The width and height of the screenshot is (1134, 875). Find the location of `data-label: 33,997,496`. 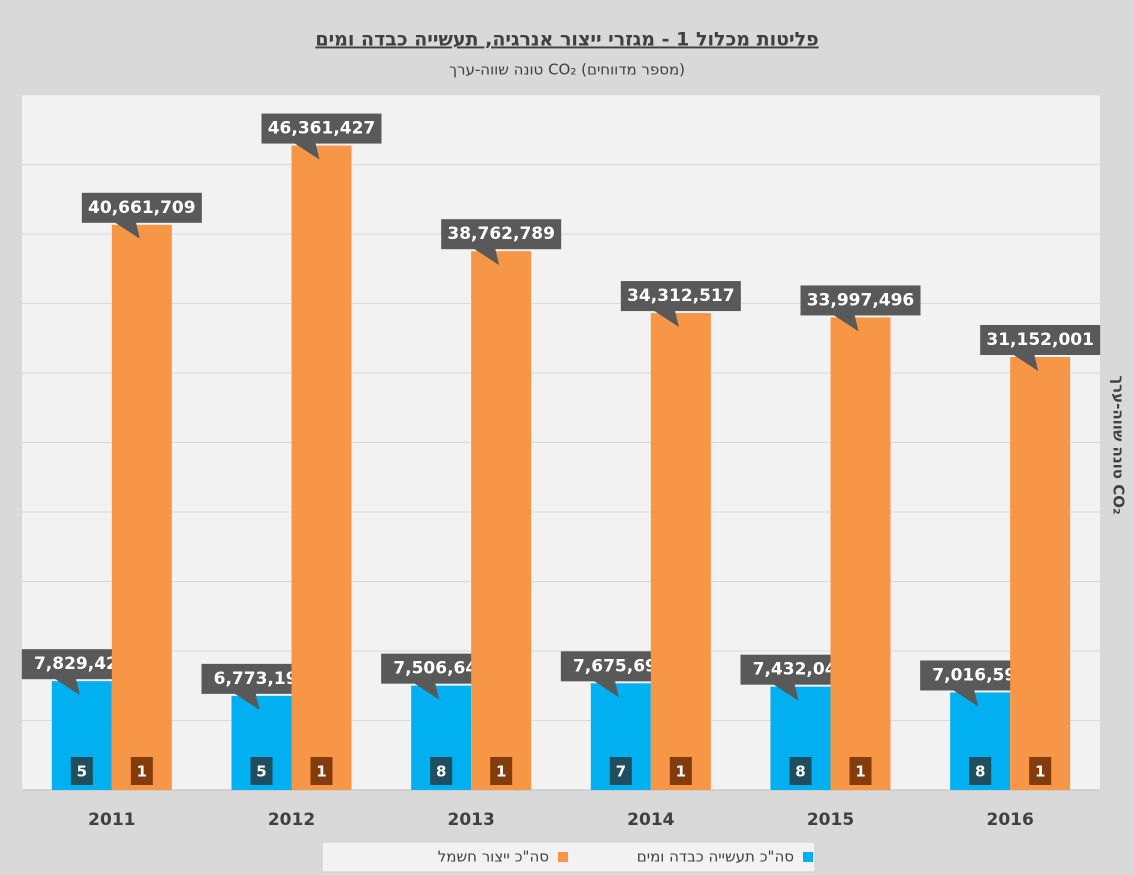

data-label: 33,997,496 is located at coordinates (861, 300).